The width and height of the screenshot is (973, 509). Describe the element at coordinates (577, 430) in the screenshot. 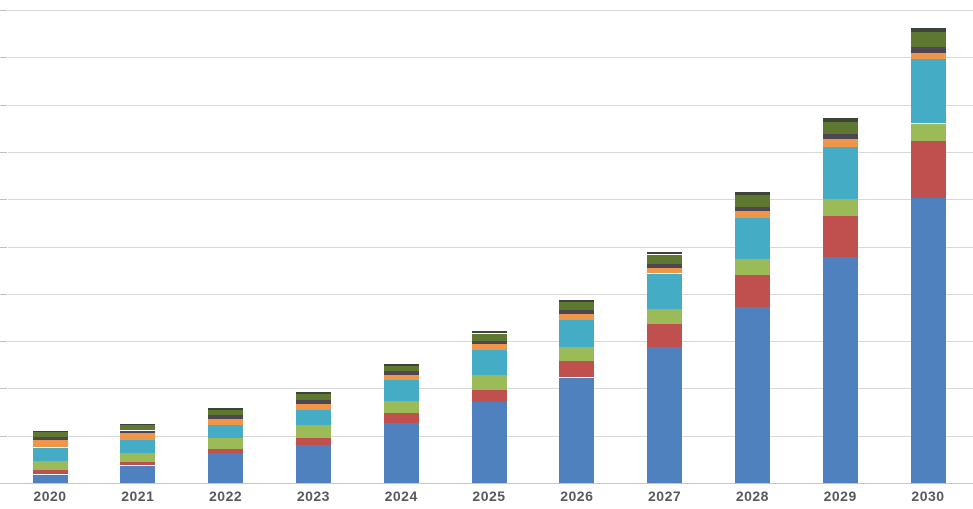

I see `bar-2026-segment-blue` at that location.